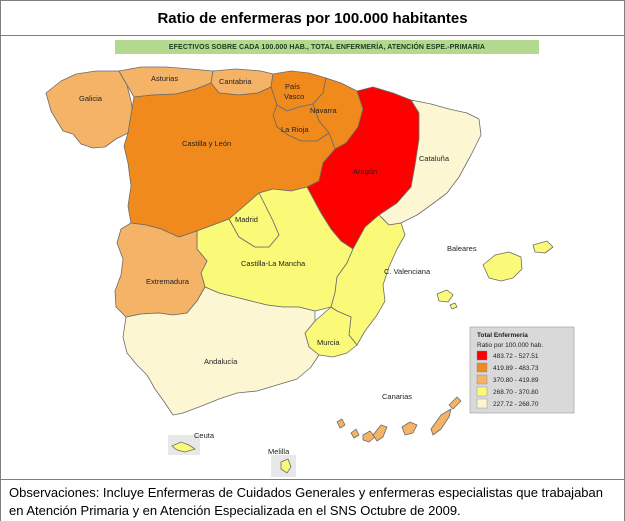 The width and height of the screenshot is (625, 521). What do you see at coordinates (516, 368) in the screenshot?
I see `legend-range-2: 419.89 - 483.73` at bounding box center [516, 368].